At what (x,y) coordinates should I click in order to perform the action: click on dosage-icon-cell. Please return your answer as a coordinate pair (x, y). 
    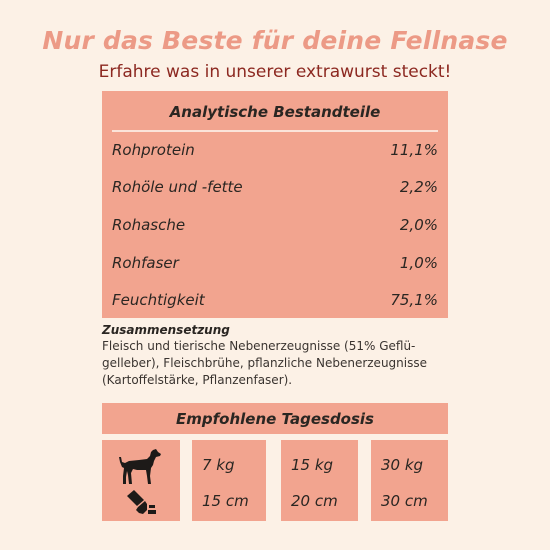
    Looking at the image, I should click on (141, 480).